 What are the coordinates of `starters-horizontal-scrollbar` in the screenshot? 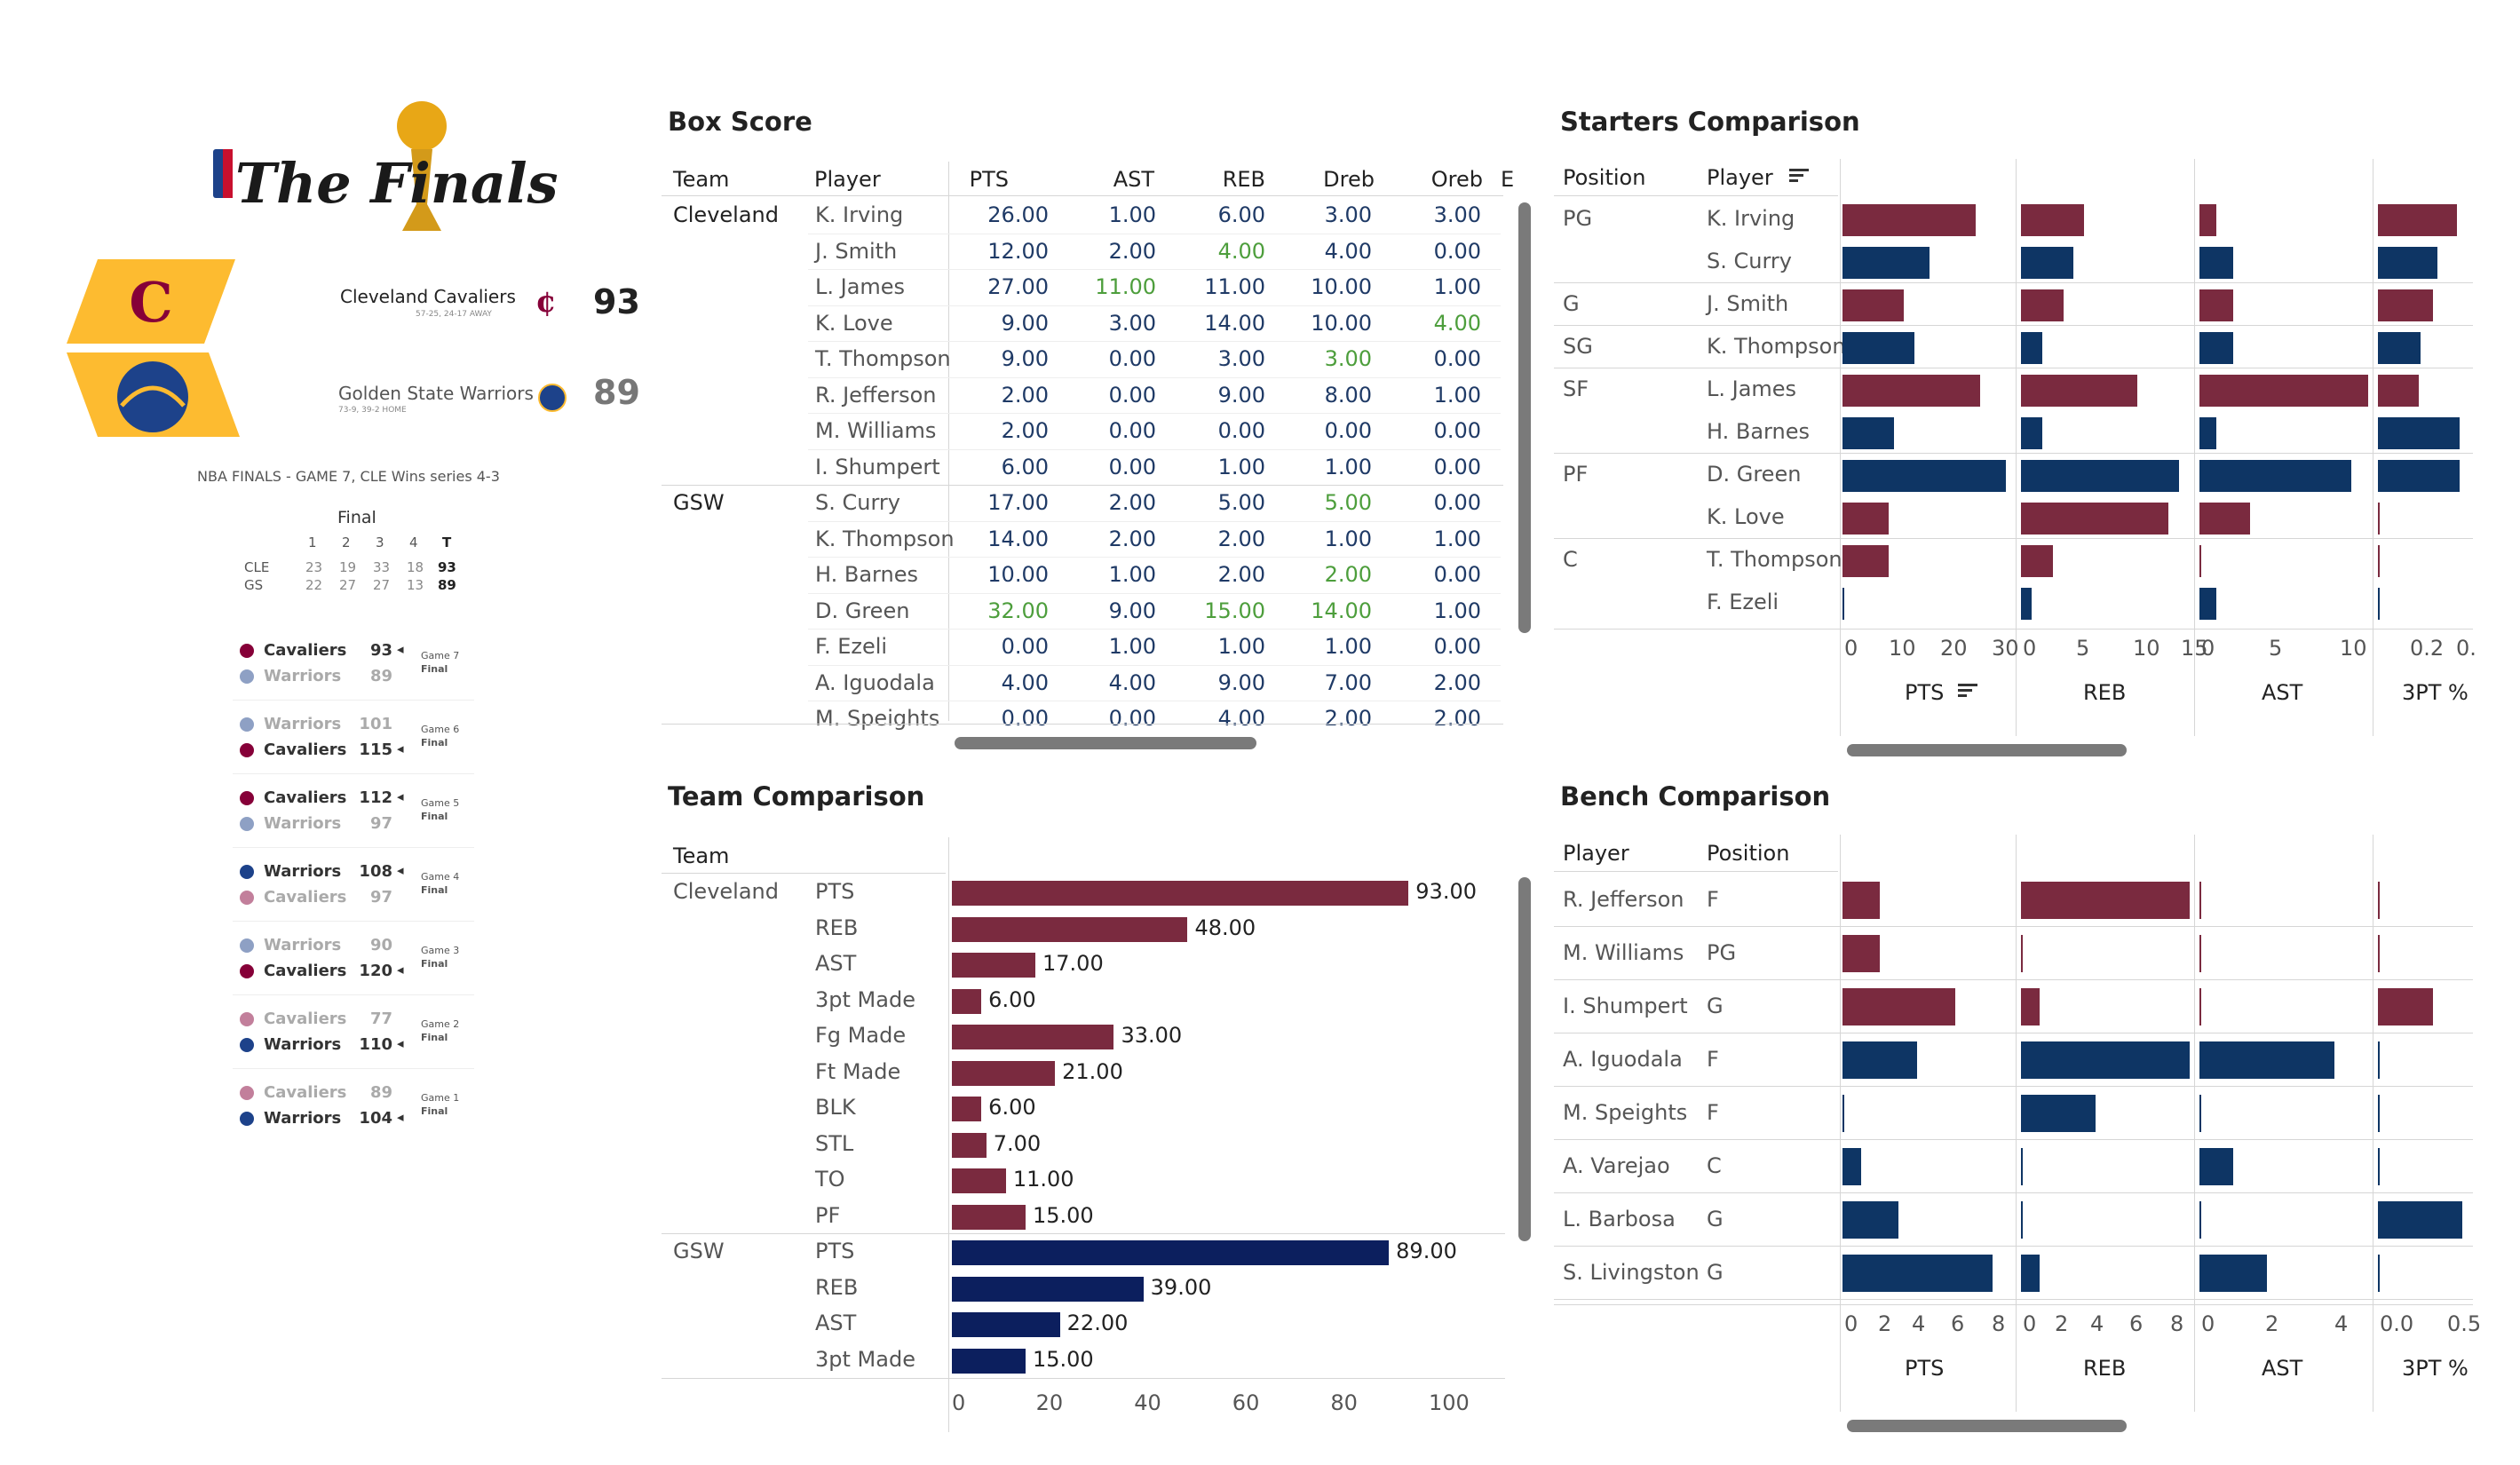 It's located at (1987, 750).